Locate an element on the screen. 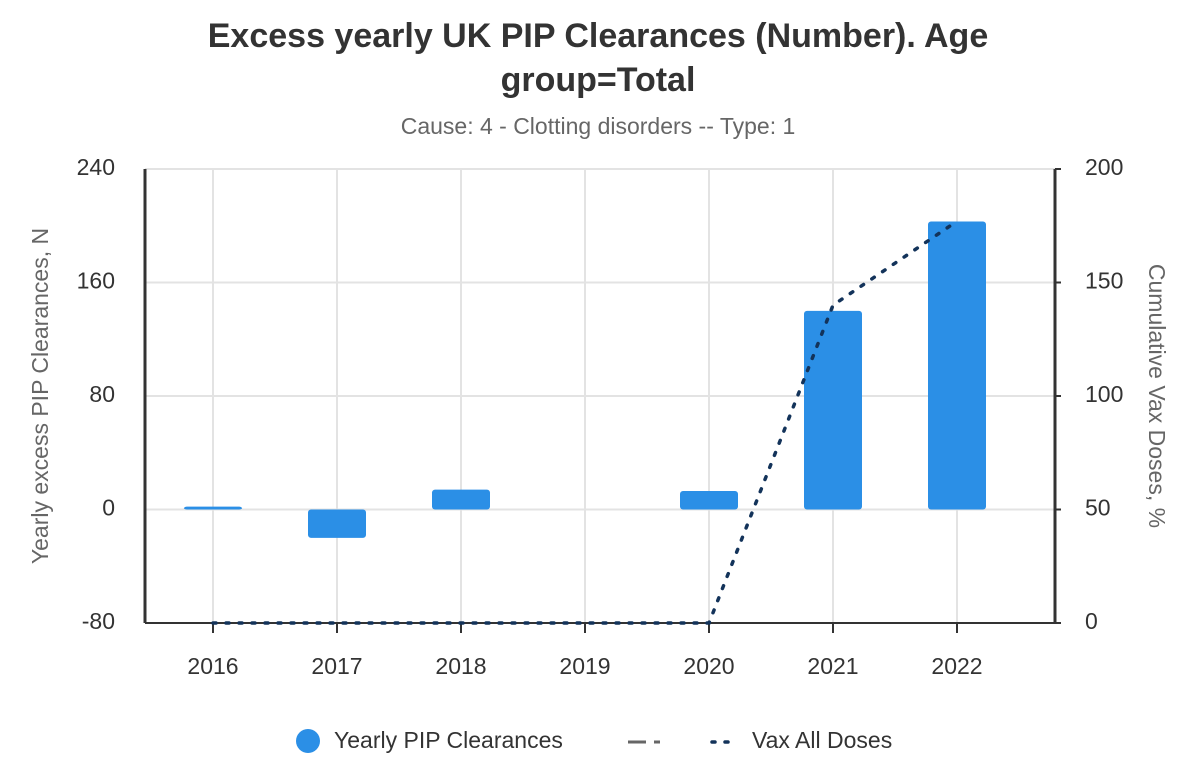 The height and width of the screenshot is (762, 1200). x-tick-label: 2017 is located at coordinates (336, 666).